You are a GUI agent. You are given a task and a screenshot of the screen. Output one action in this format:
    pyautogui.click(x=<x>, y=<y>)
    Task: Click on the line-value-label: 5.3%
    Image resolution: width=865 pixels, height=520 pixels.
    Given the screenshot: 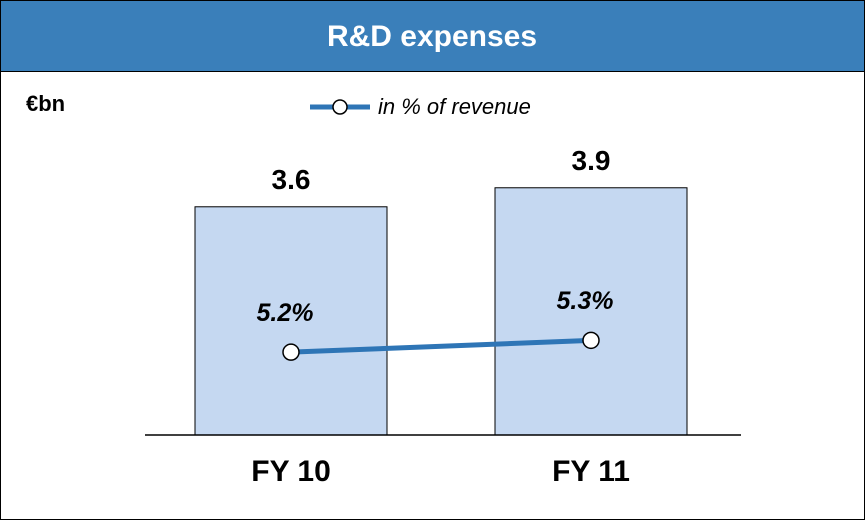 What is the action you would take?
    pyautogui.click(x=585, y=301)
    